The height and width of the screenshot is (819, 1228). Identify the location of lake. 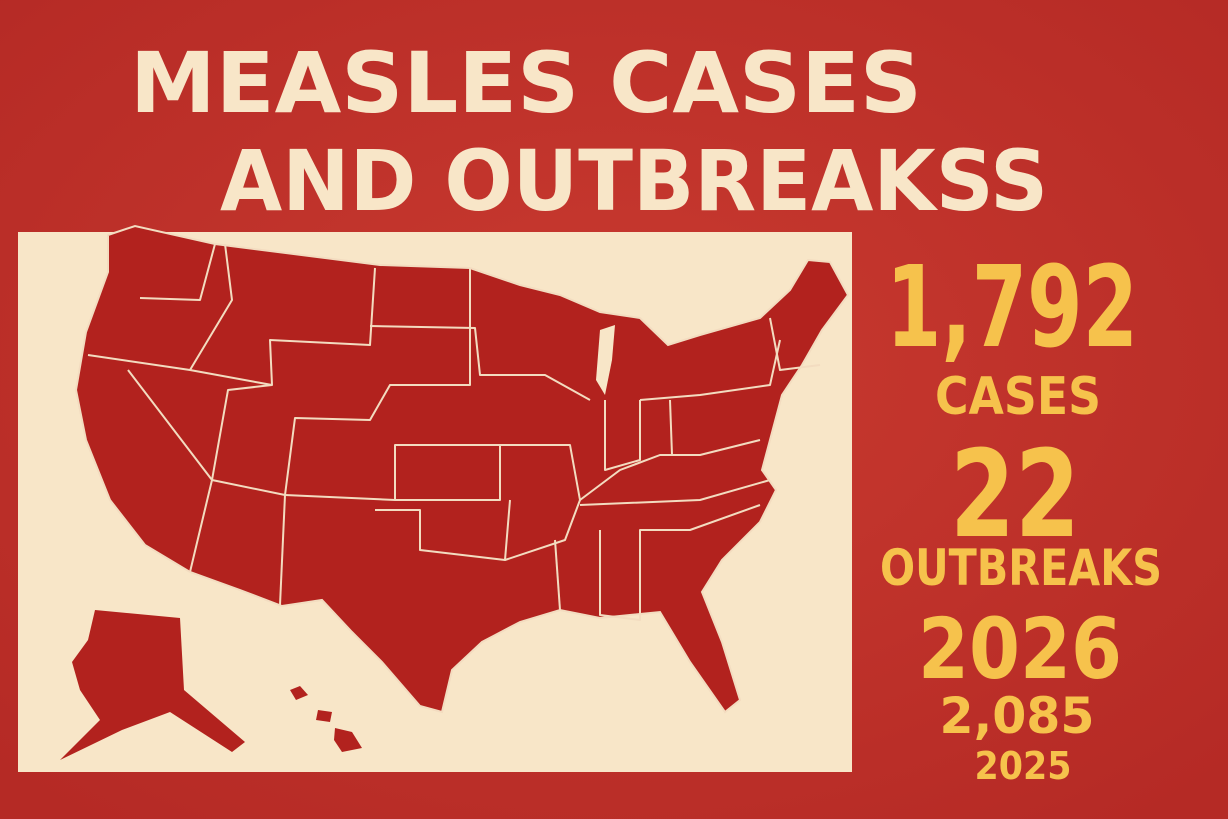
(605, 360).